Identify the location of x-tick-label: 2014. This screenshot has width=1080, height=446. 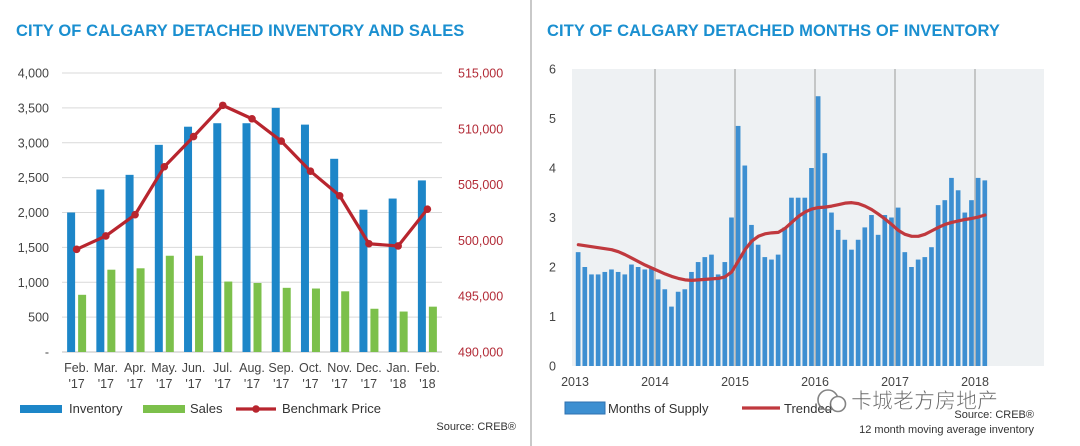
(655, 382).